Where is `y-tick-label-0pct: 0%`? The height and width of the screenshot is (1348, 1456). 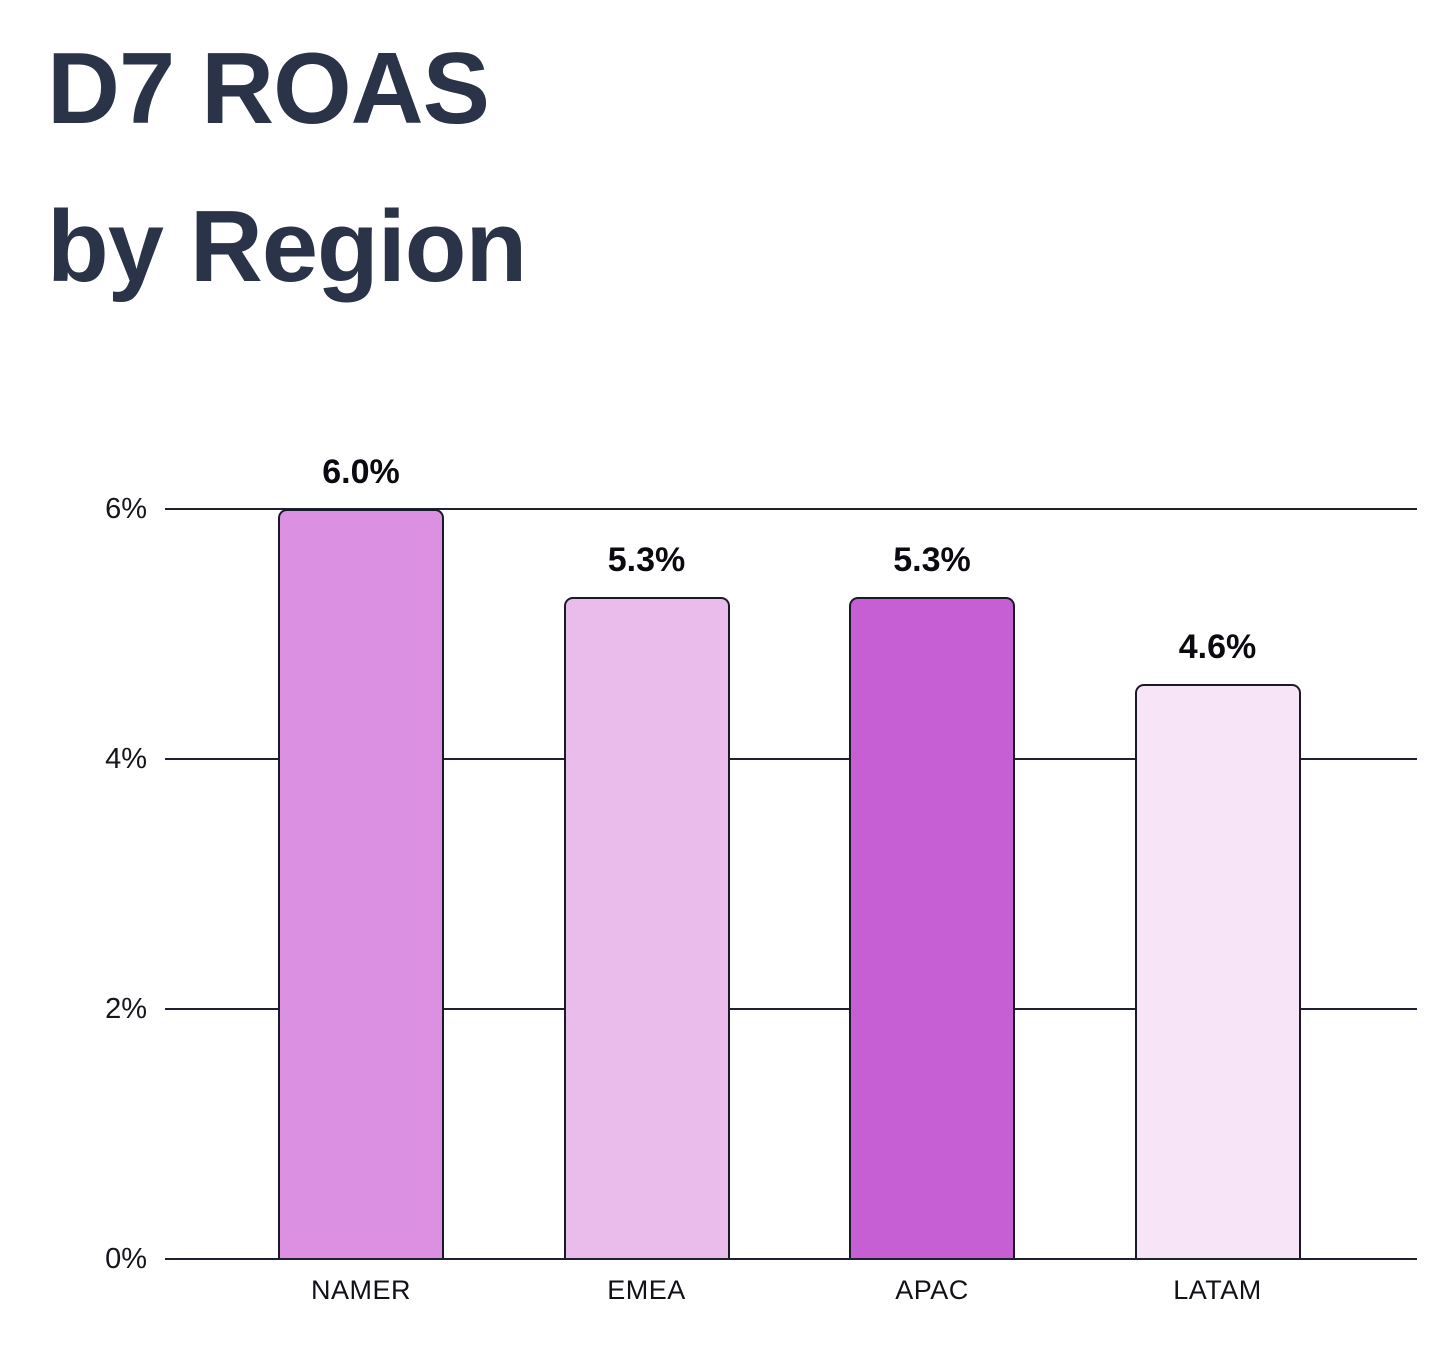
y-tick-label-0pct: 0% is located at coordinates (126, 1259).